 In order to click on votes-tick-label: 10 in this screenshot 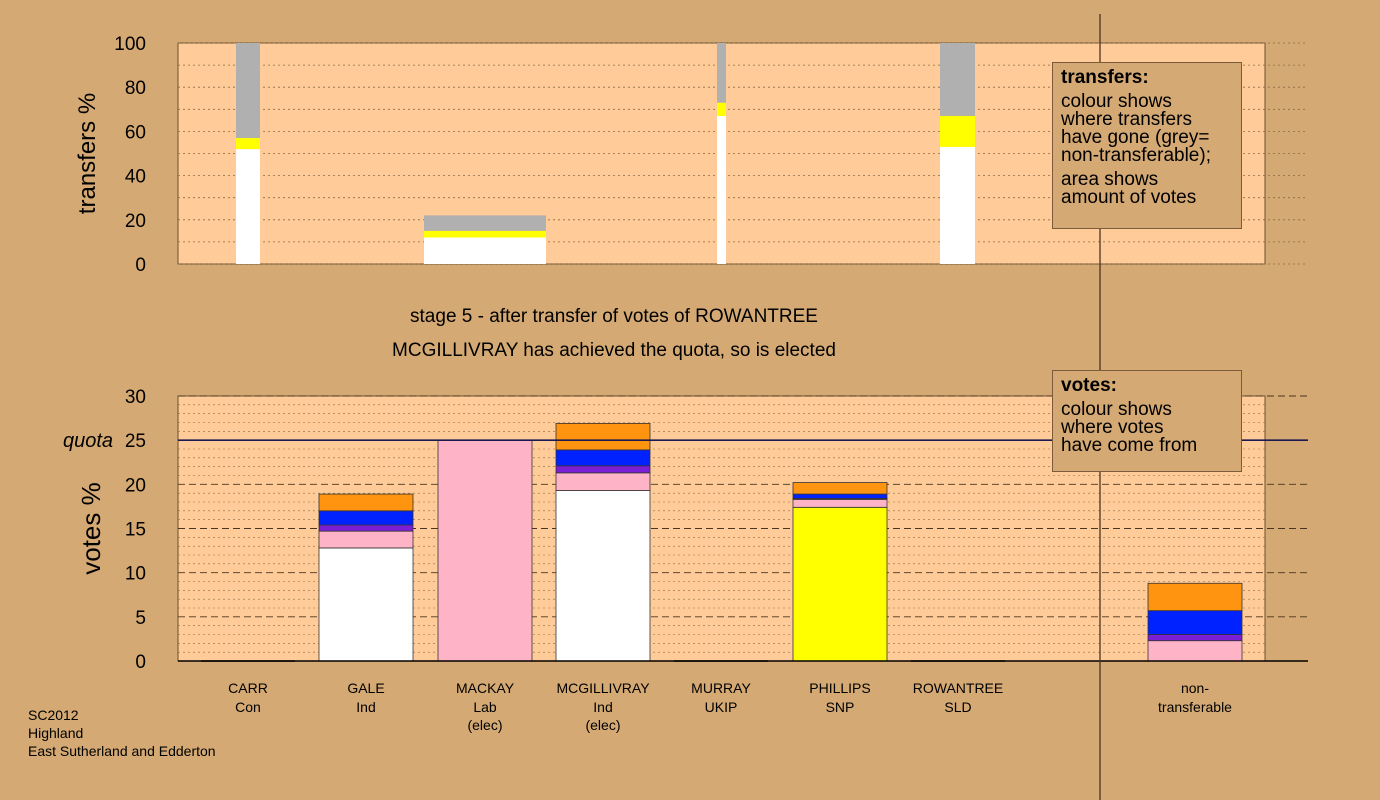, I will do `click(135, 574)`.